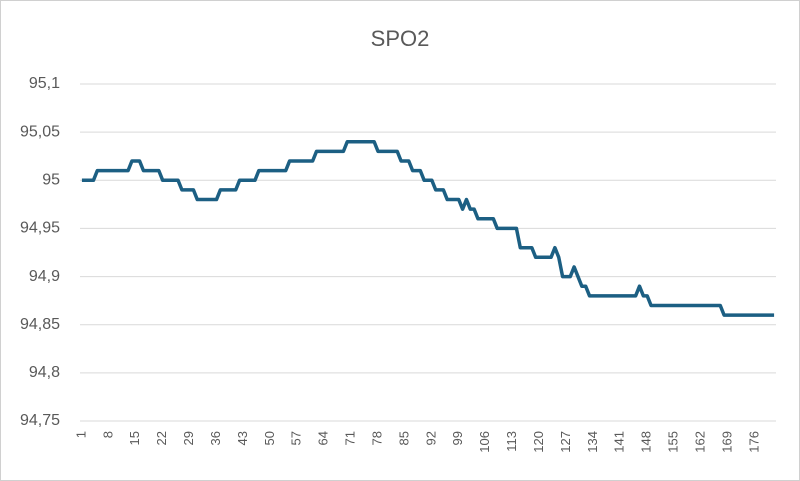  What do you see at coordinates (538, 442) in the screenshot?
I see `x-tick-label: 120` at bounding box center [538, 442].